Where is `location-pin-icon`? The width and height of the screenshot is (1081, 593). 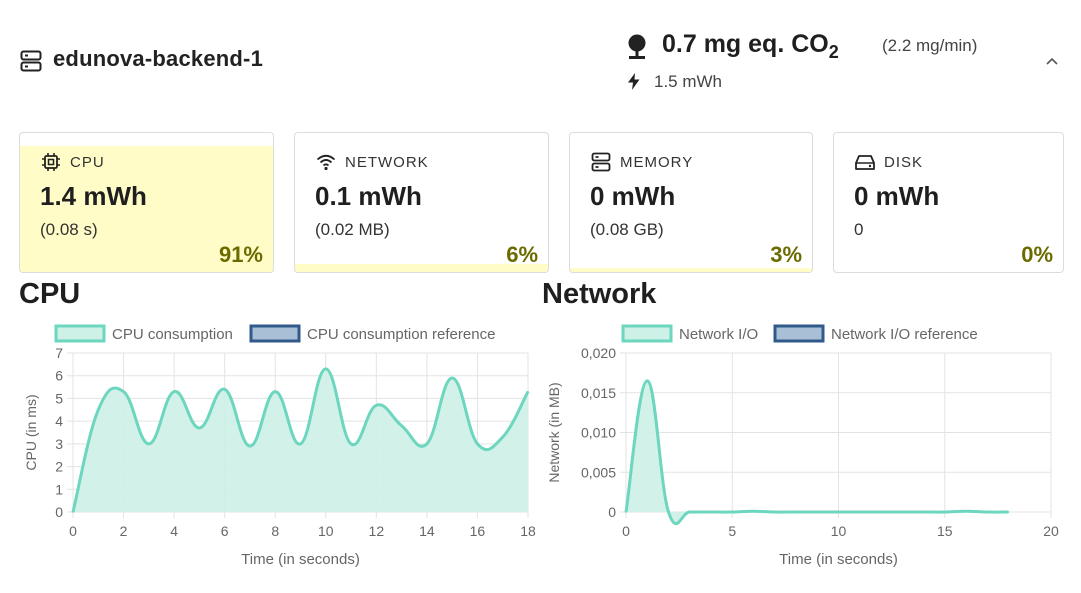 location-pin-icon is located at coordinates (637, 46).